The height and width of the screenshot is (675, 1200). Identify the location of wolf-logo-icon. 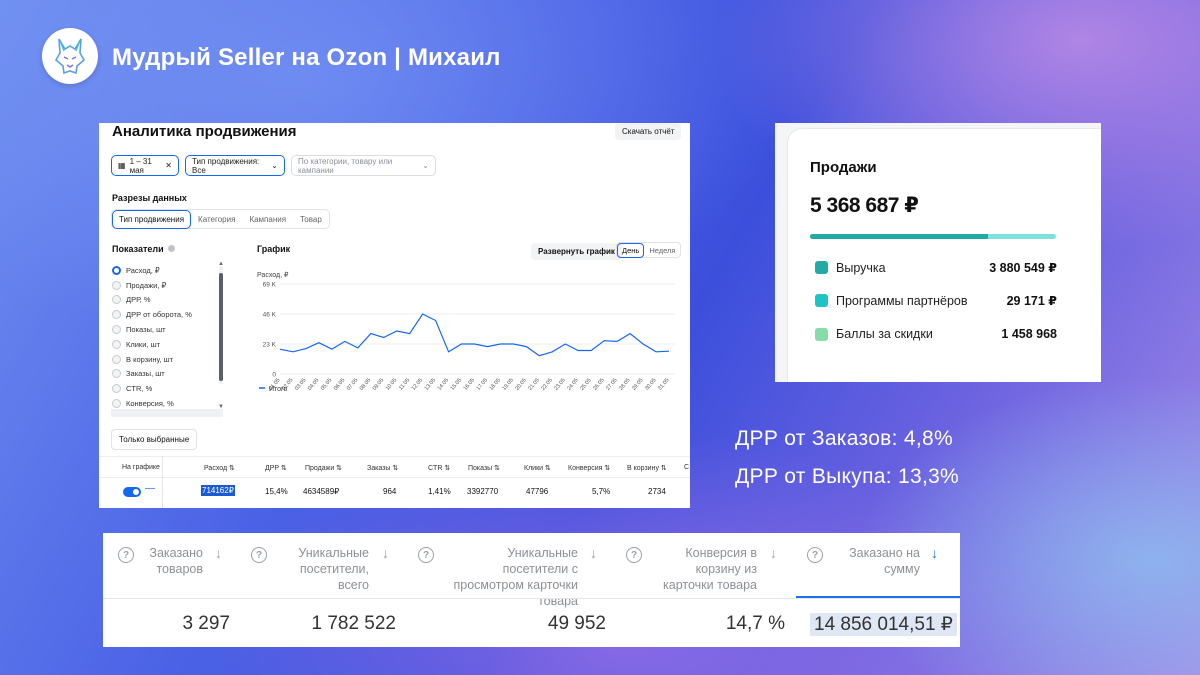
(70, 56).